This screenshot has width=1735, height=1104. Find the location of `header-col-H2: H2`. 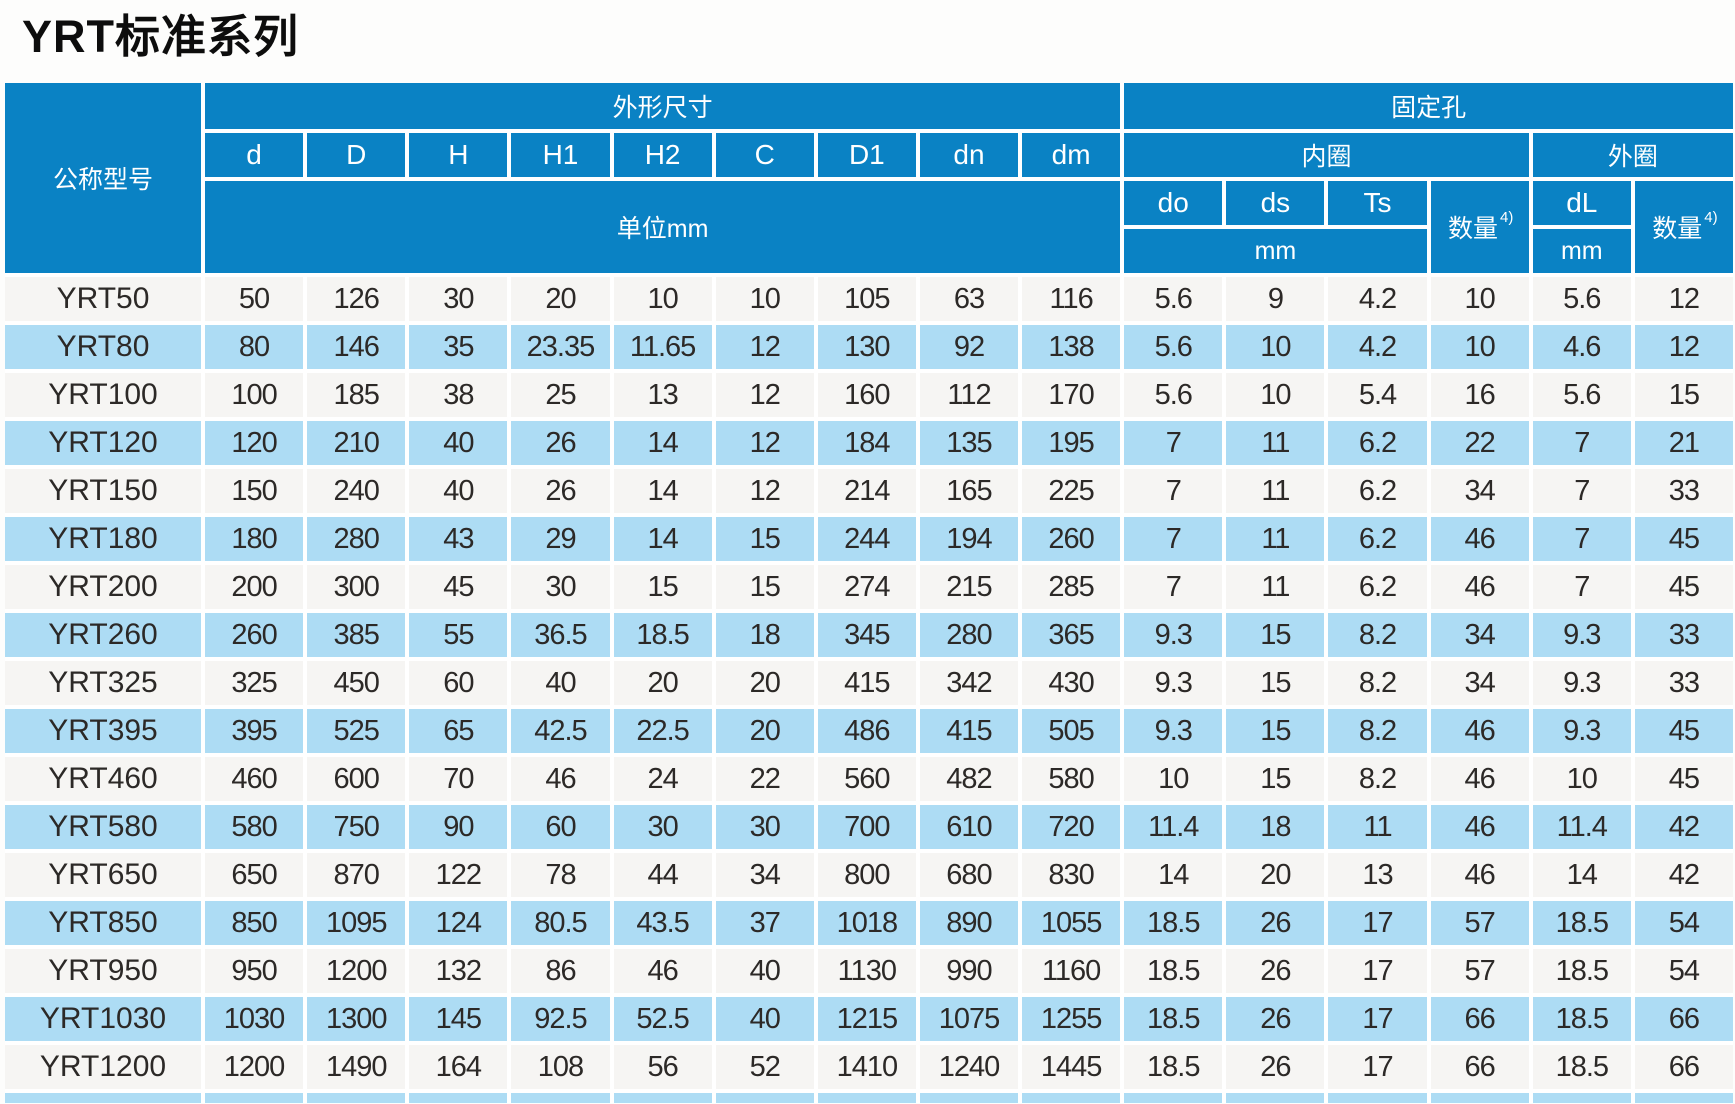

header-col-H2: H2 is located at coordinates (662, 155).